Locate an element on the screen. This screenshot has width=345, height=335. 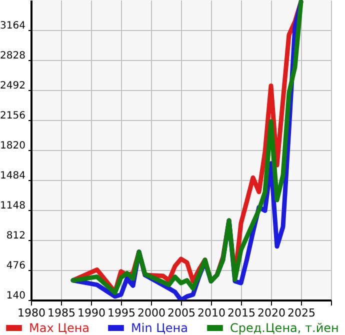
y-tick-label: 1484 is located at coordinates (13, 176).